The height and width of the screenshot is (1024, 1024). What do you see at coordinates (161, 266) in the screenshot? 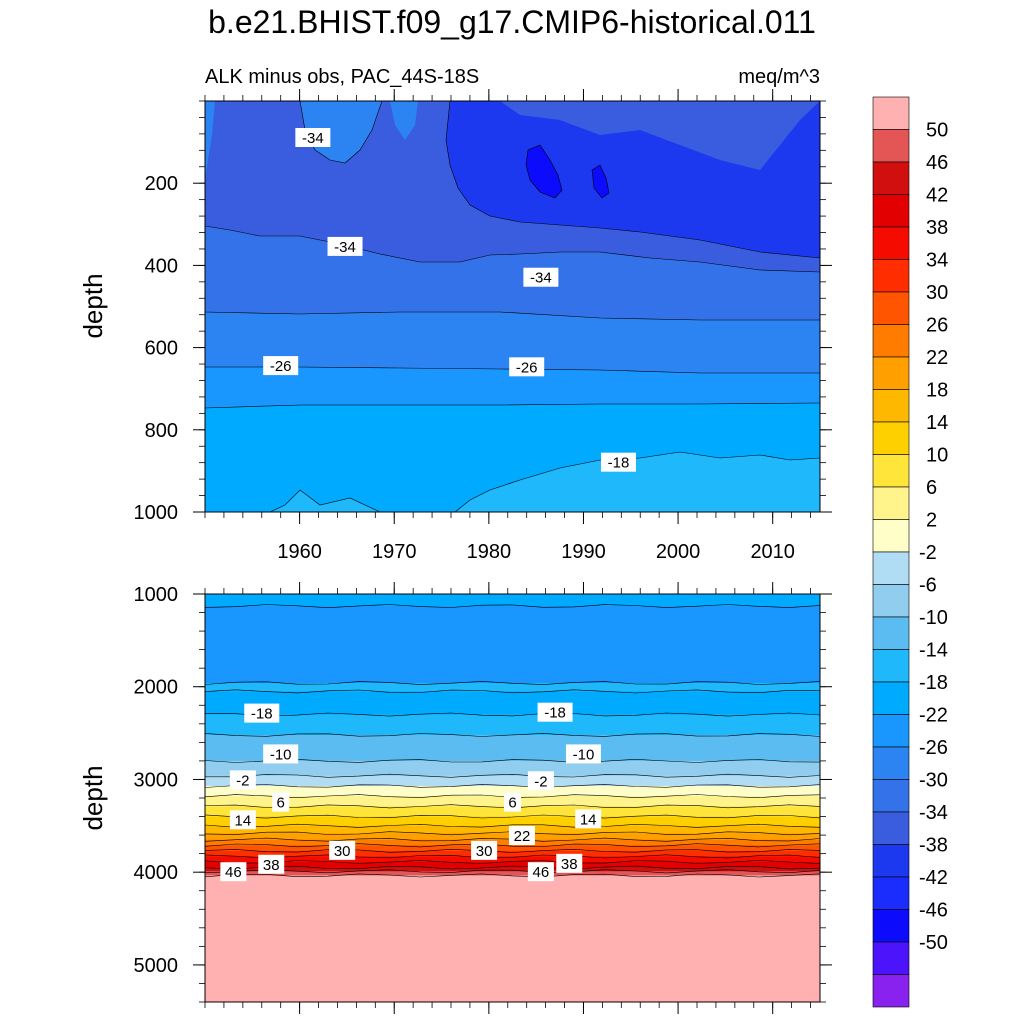
I see `y-tick-label: 400` at bounding box center [161, 266].